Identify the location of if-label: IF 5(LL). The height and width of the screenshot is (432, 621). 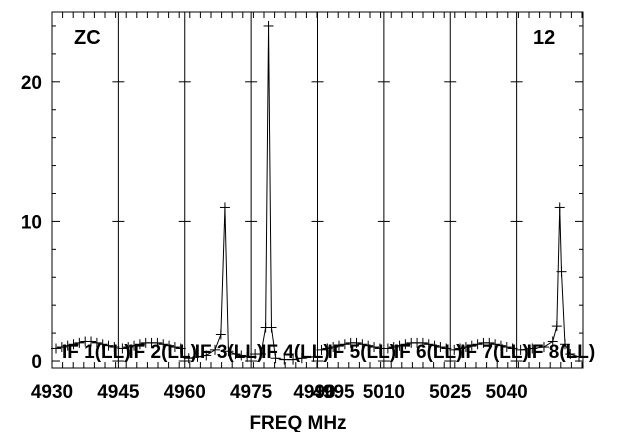
(362, 352).